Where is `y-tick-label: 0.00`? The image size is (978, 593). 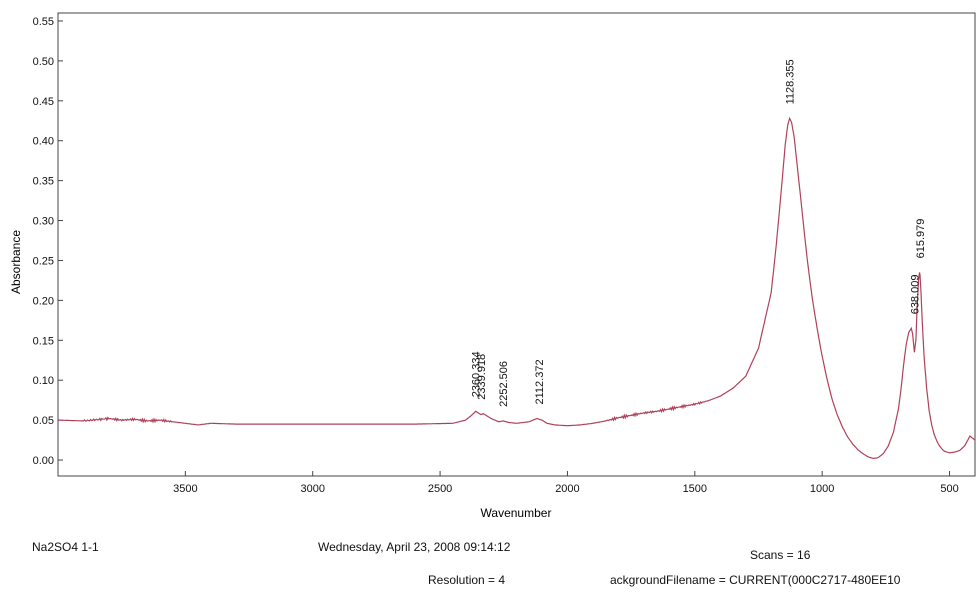
y-tick-label: 0.00 is located at coordinates (43, 461).